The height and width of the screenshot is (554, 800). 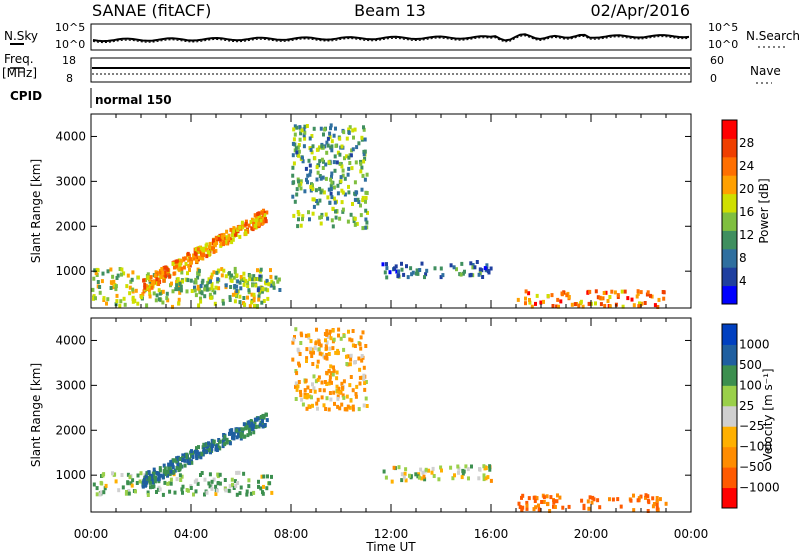 I want to click on date-title: 02/Apr/2016, so click(x=640, y=10).